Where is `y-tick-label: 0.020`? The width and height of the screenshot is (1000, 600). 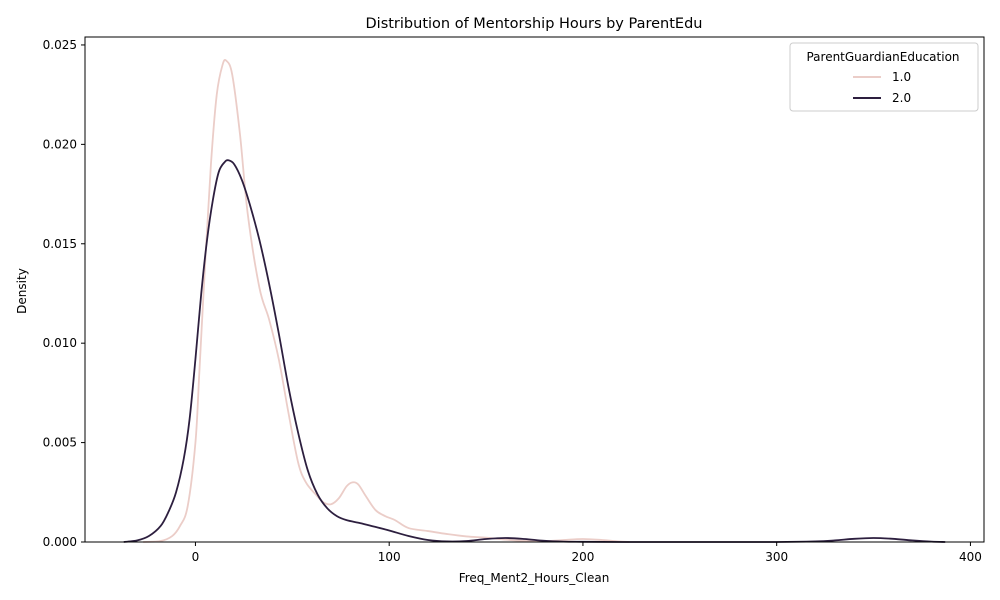
y-tick-label: 0.020 is located at coordinates (60, 144).